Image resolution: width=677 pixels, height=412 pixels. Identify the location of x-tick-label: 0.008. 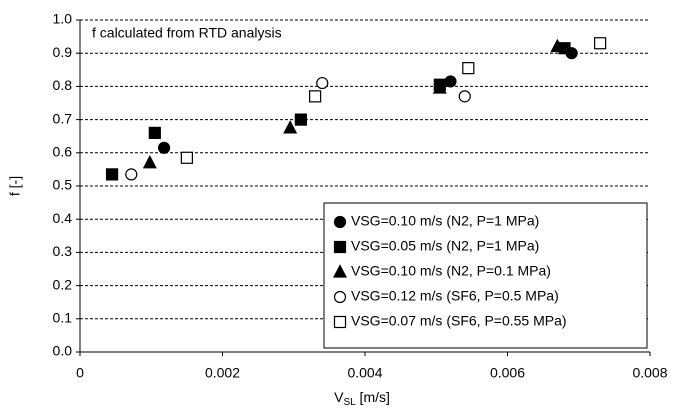
(649, 373).